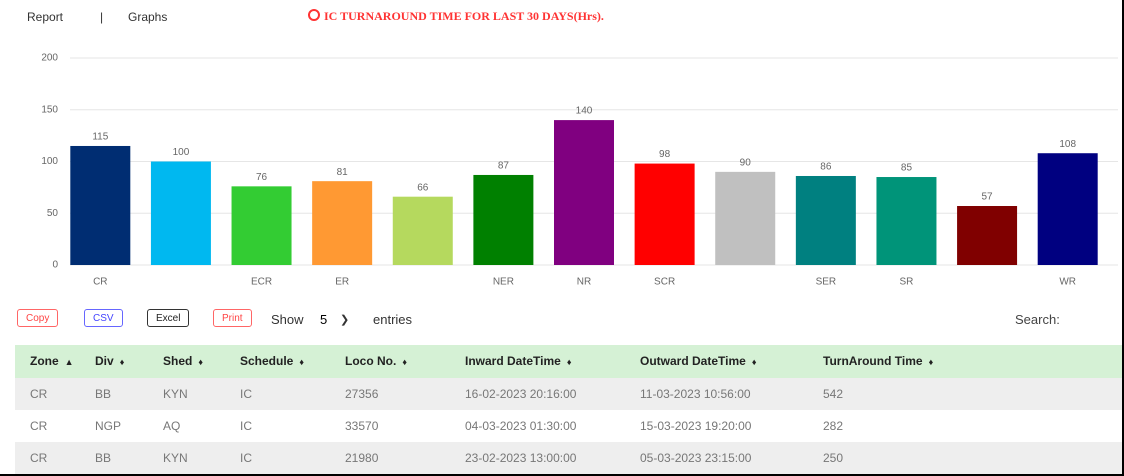 The width and height of the screenshot is (1124, 476). What do you see at coordinates (988, 197) in the screenshot?
I see `value-label: 57` at bounding box center [988, 197].